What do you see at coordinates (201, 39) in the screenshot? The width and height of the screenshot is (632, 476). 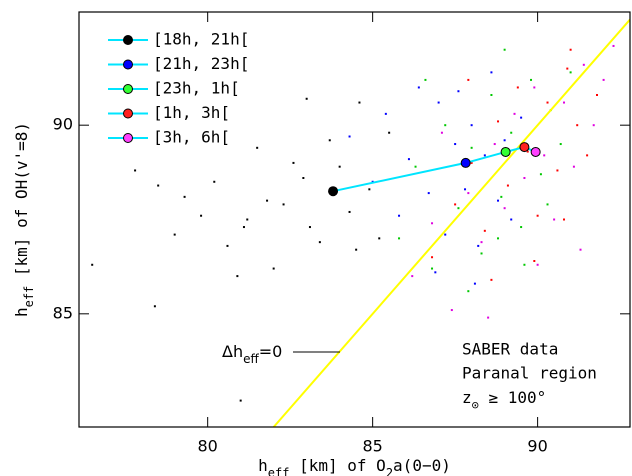 I see `legend-label: [18h, 21h[` at bounding box center [201, 39].